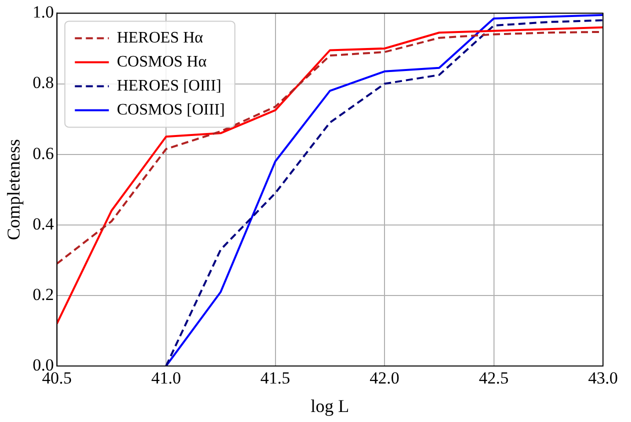  Describe the element at coordinates (170, 109) in the screenshot. I see `legend-label: COSMOS [OIII]` at that location.